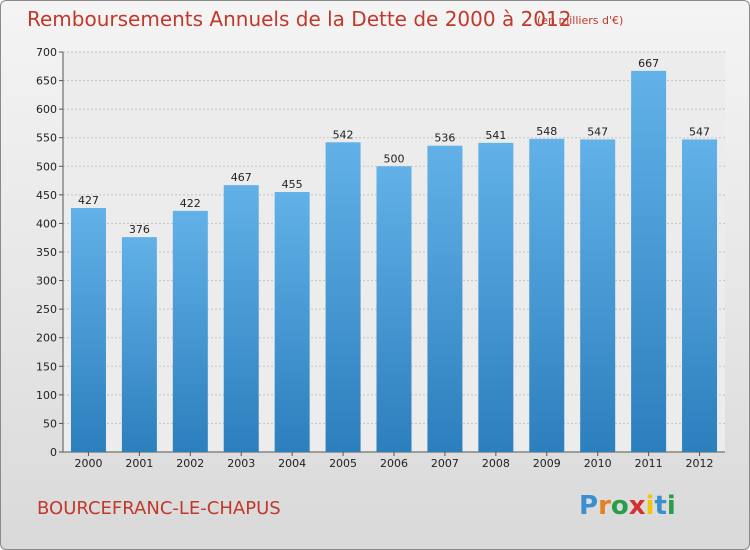 This screenshot has height=550, width=750. Describe the element at coordinates (88, 200) in the screenshot. I see `data-label-2000: 427` at that location.